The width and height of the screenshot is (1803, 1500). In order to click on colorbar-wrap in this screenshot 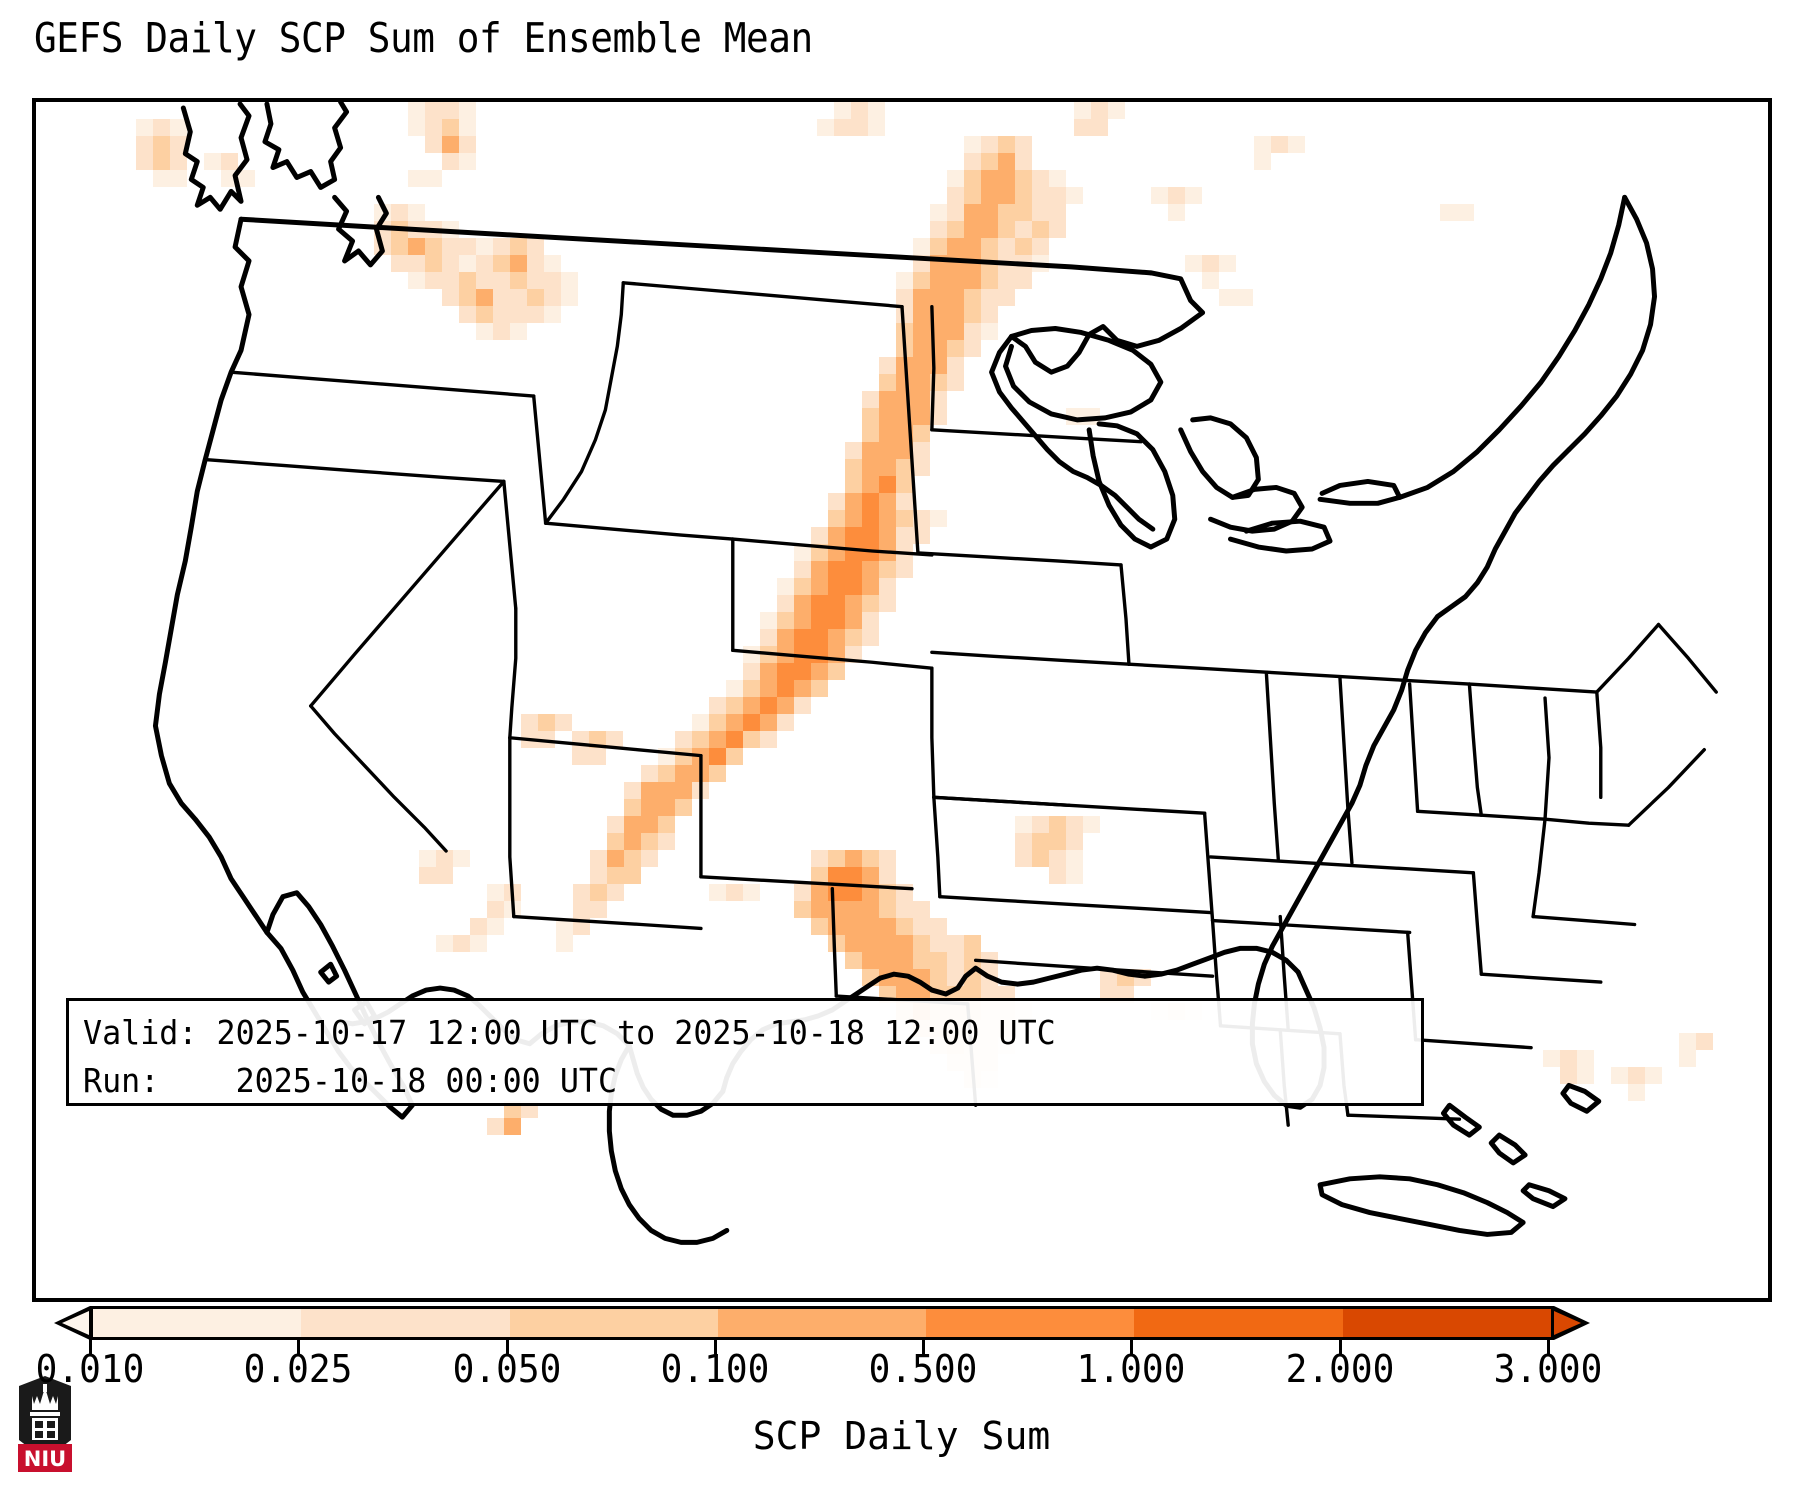, I will do `click(901, 1328)`.